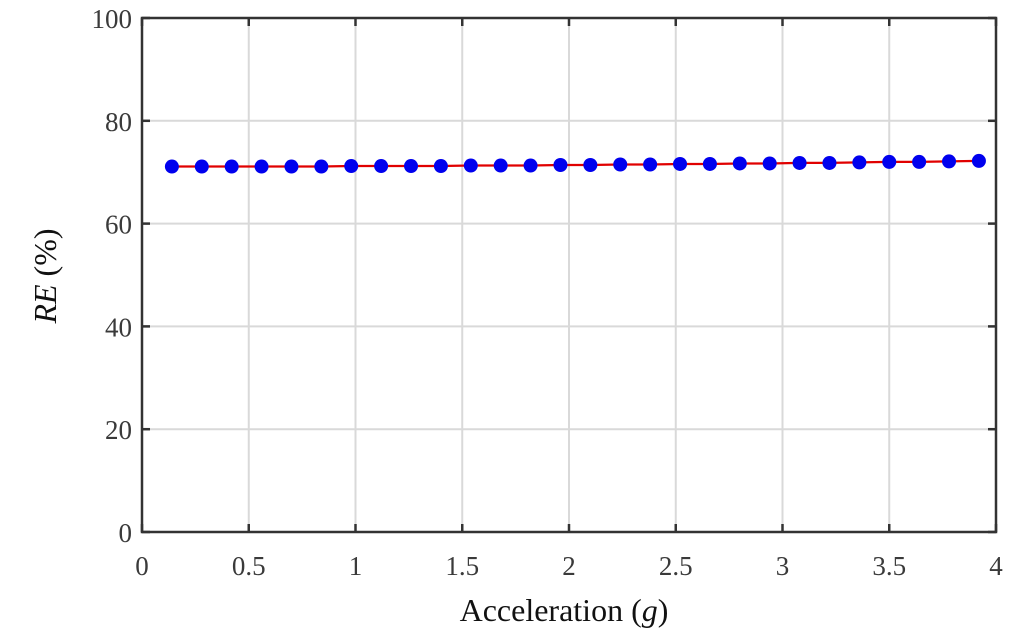 The image size is (1014, 632). I want to click on y-axis-title: RE (%), so click(45, 276).